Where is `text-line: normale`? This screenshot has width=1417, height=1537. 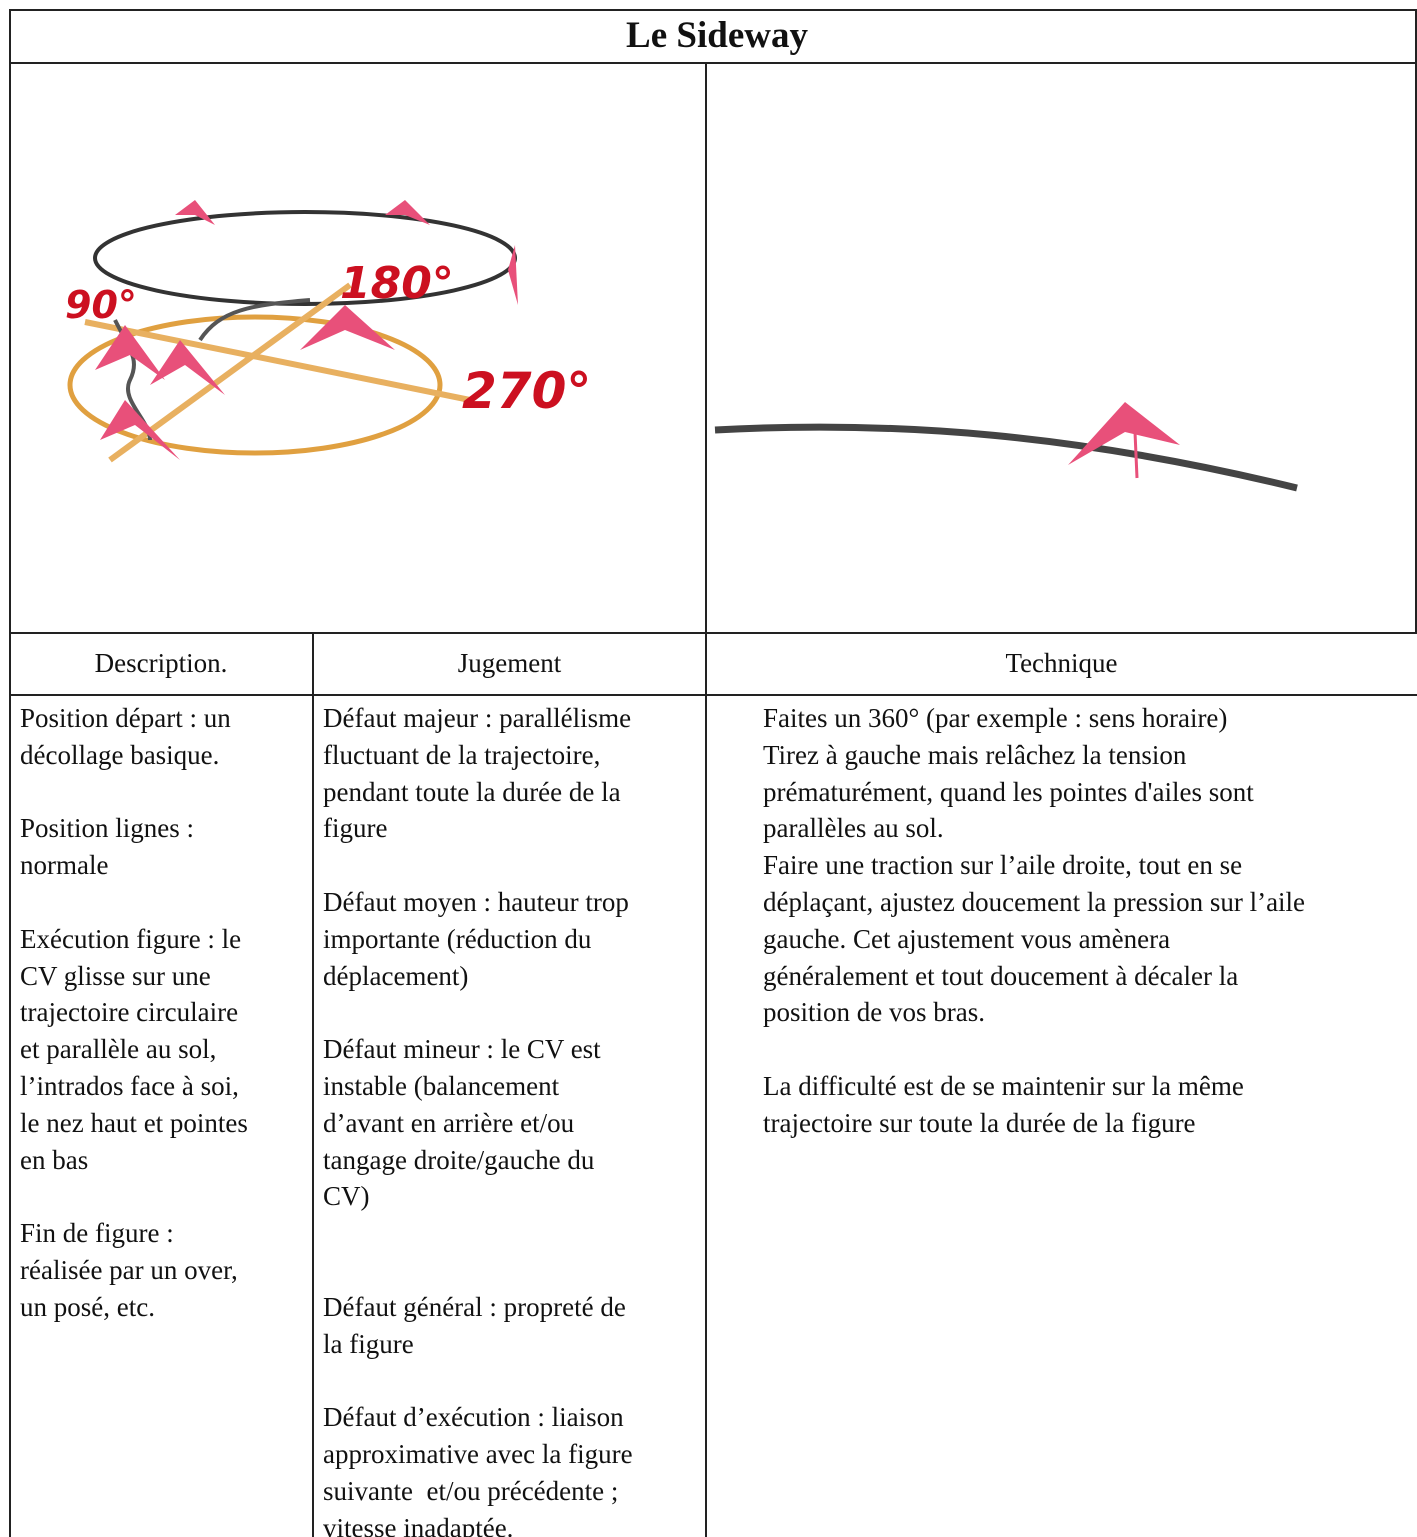
text-line: normale is located at coordinates (64, 865).